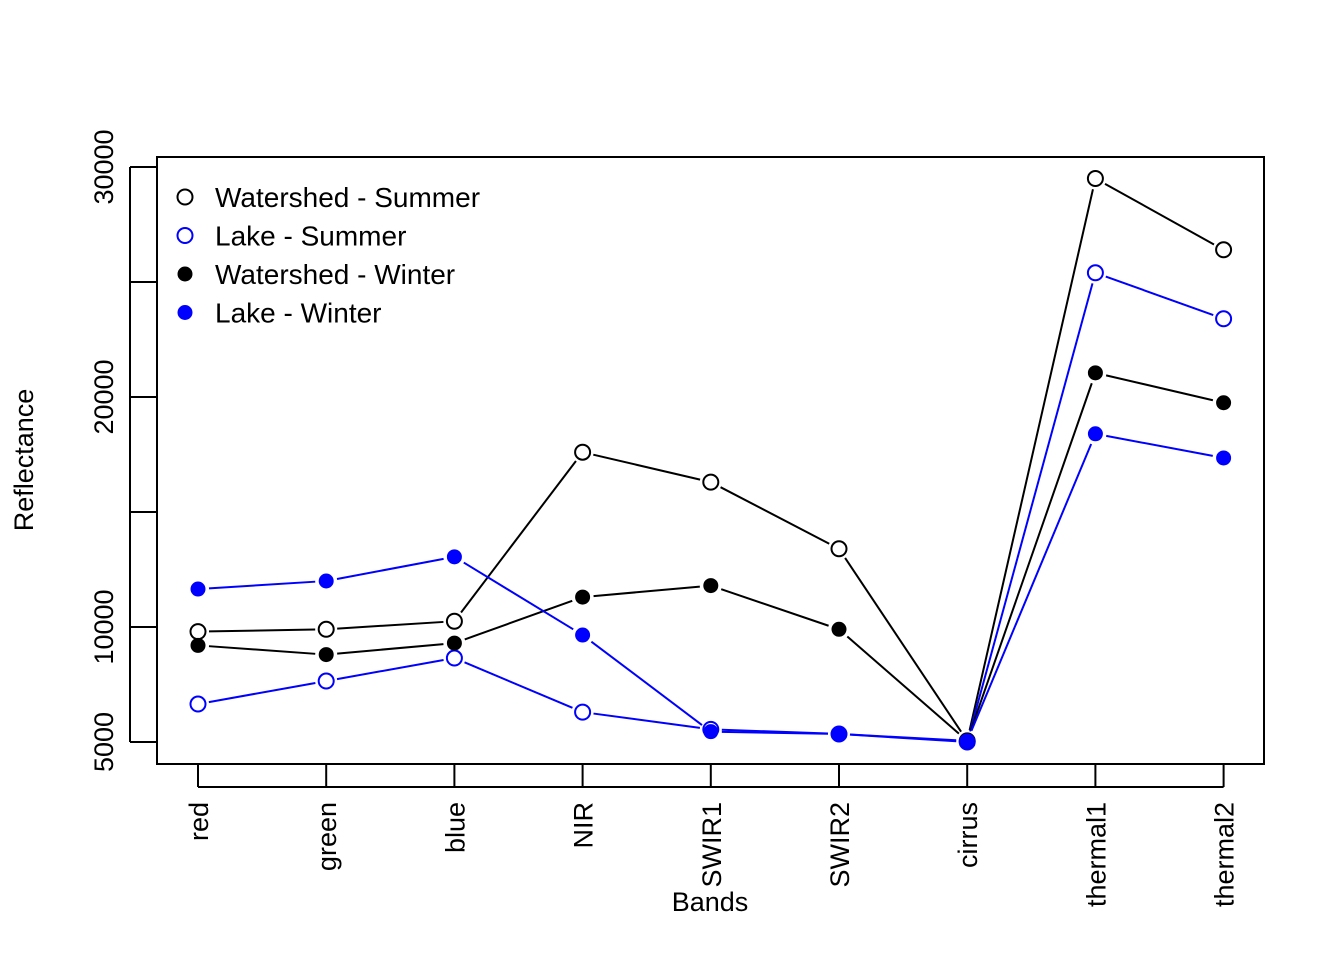 This screenshot has height=960, width=1344. I want to click on x-tick-label-swir1: SWIR1, so click(712, 845).